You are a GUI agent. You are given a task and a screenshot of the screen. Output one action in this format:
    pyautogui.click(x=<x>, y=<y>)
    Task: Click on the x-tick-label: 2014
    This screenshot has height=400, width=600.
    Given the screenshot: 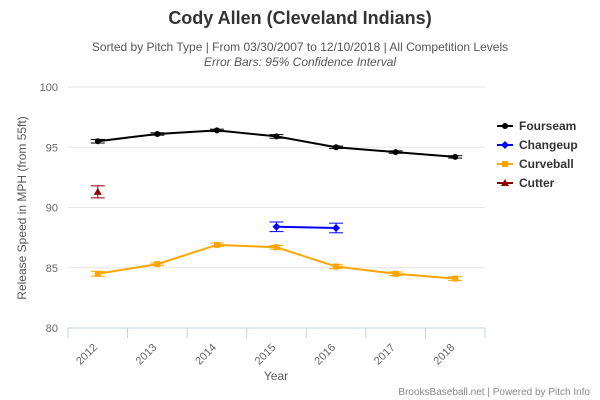 What is the action you would take?
    pyautogui.click(x=206, y=355)
    